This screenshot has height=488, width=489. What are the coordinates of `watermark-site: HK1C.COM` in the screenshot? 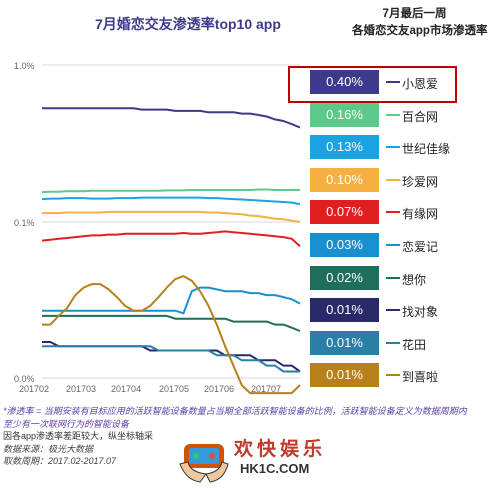 It's located at (275, 468).